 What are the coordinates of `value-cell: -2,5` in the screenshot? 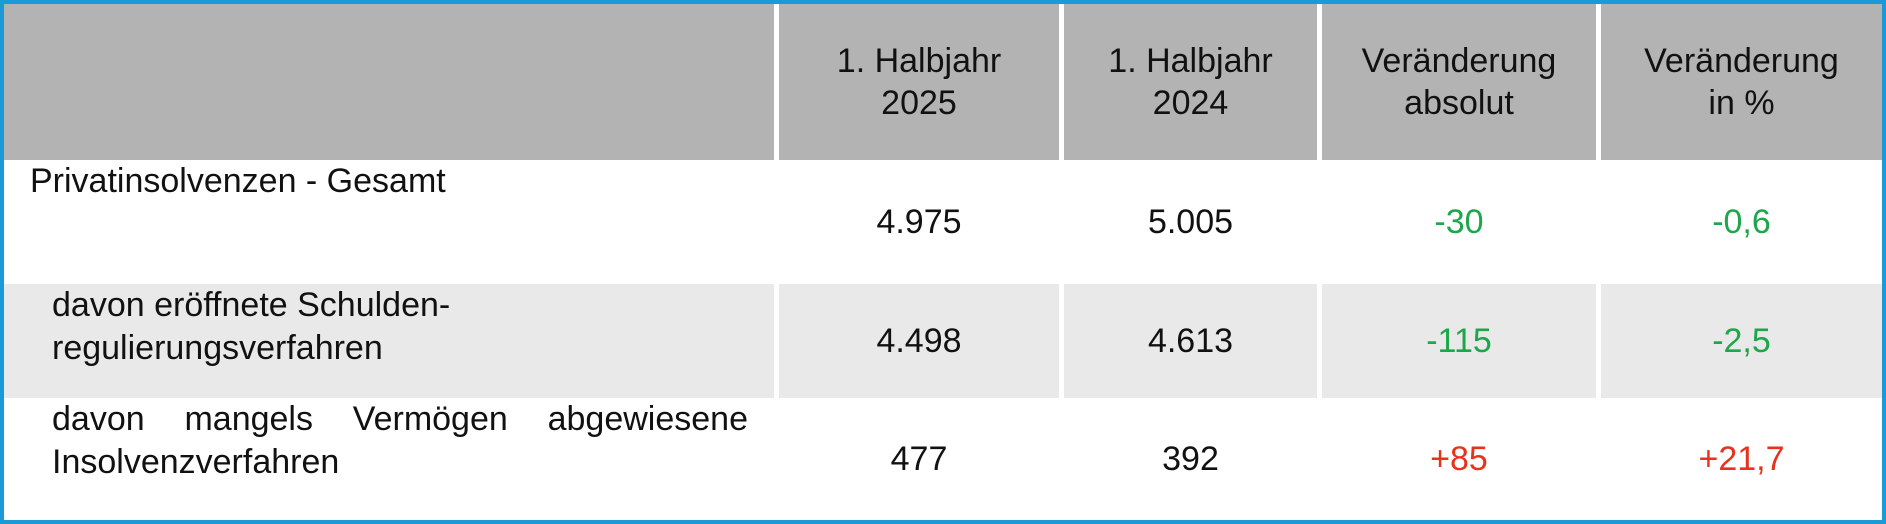 It's located at (1741, 341).